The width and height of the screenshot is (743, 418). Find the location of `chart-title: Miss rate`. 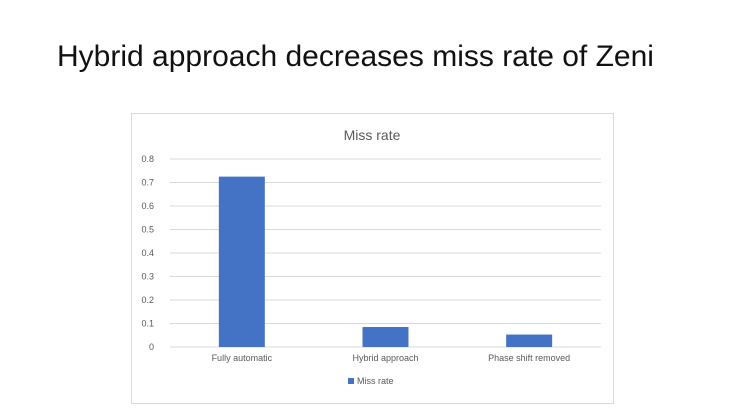

chart-title: Miss rate is located at coordinates (372, 135).